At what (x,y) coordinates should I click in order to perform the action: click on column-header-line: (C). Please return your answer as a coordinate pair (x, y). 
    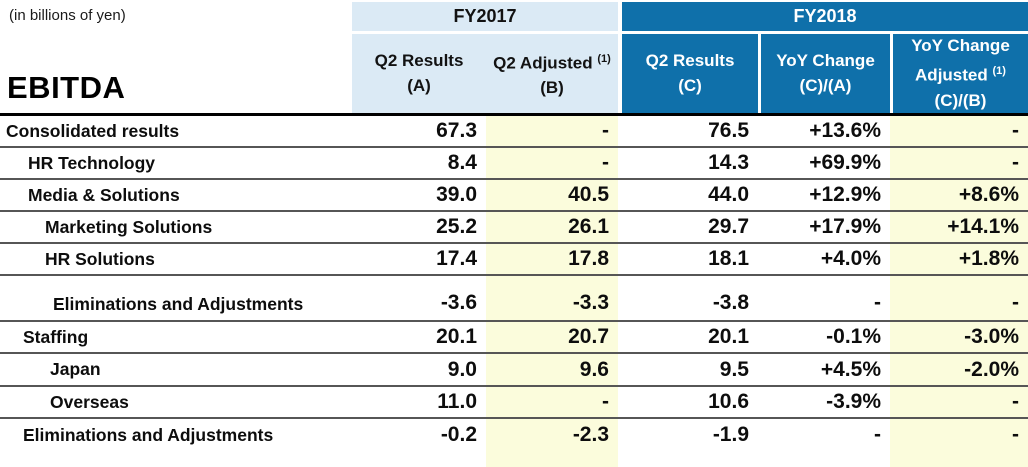
    Looking at the image, I should click on (690, 85).